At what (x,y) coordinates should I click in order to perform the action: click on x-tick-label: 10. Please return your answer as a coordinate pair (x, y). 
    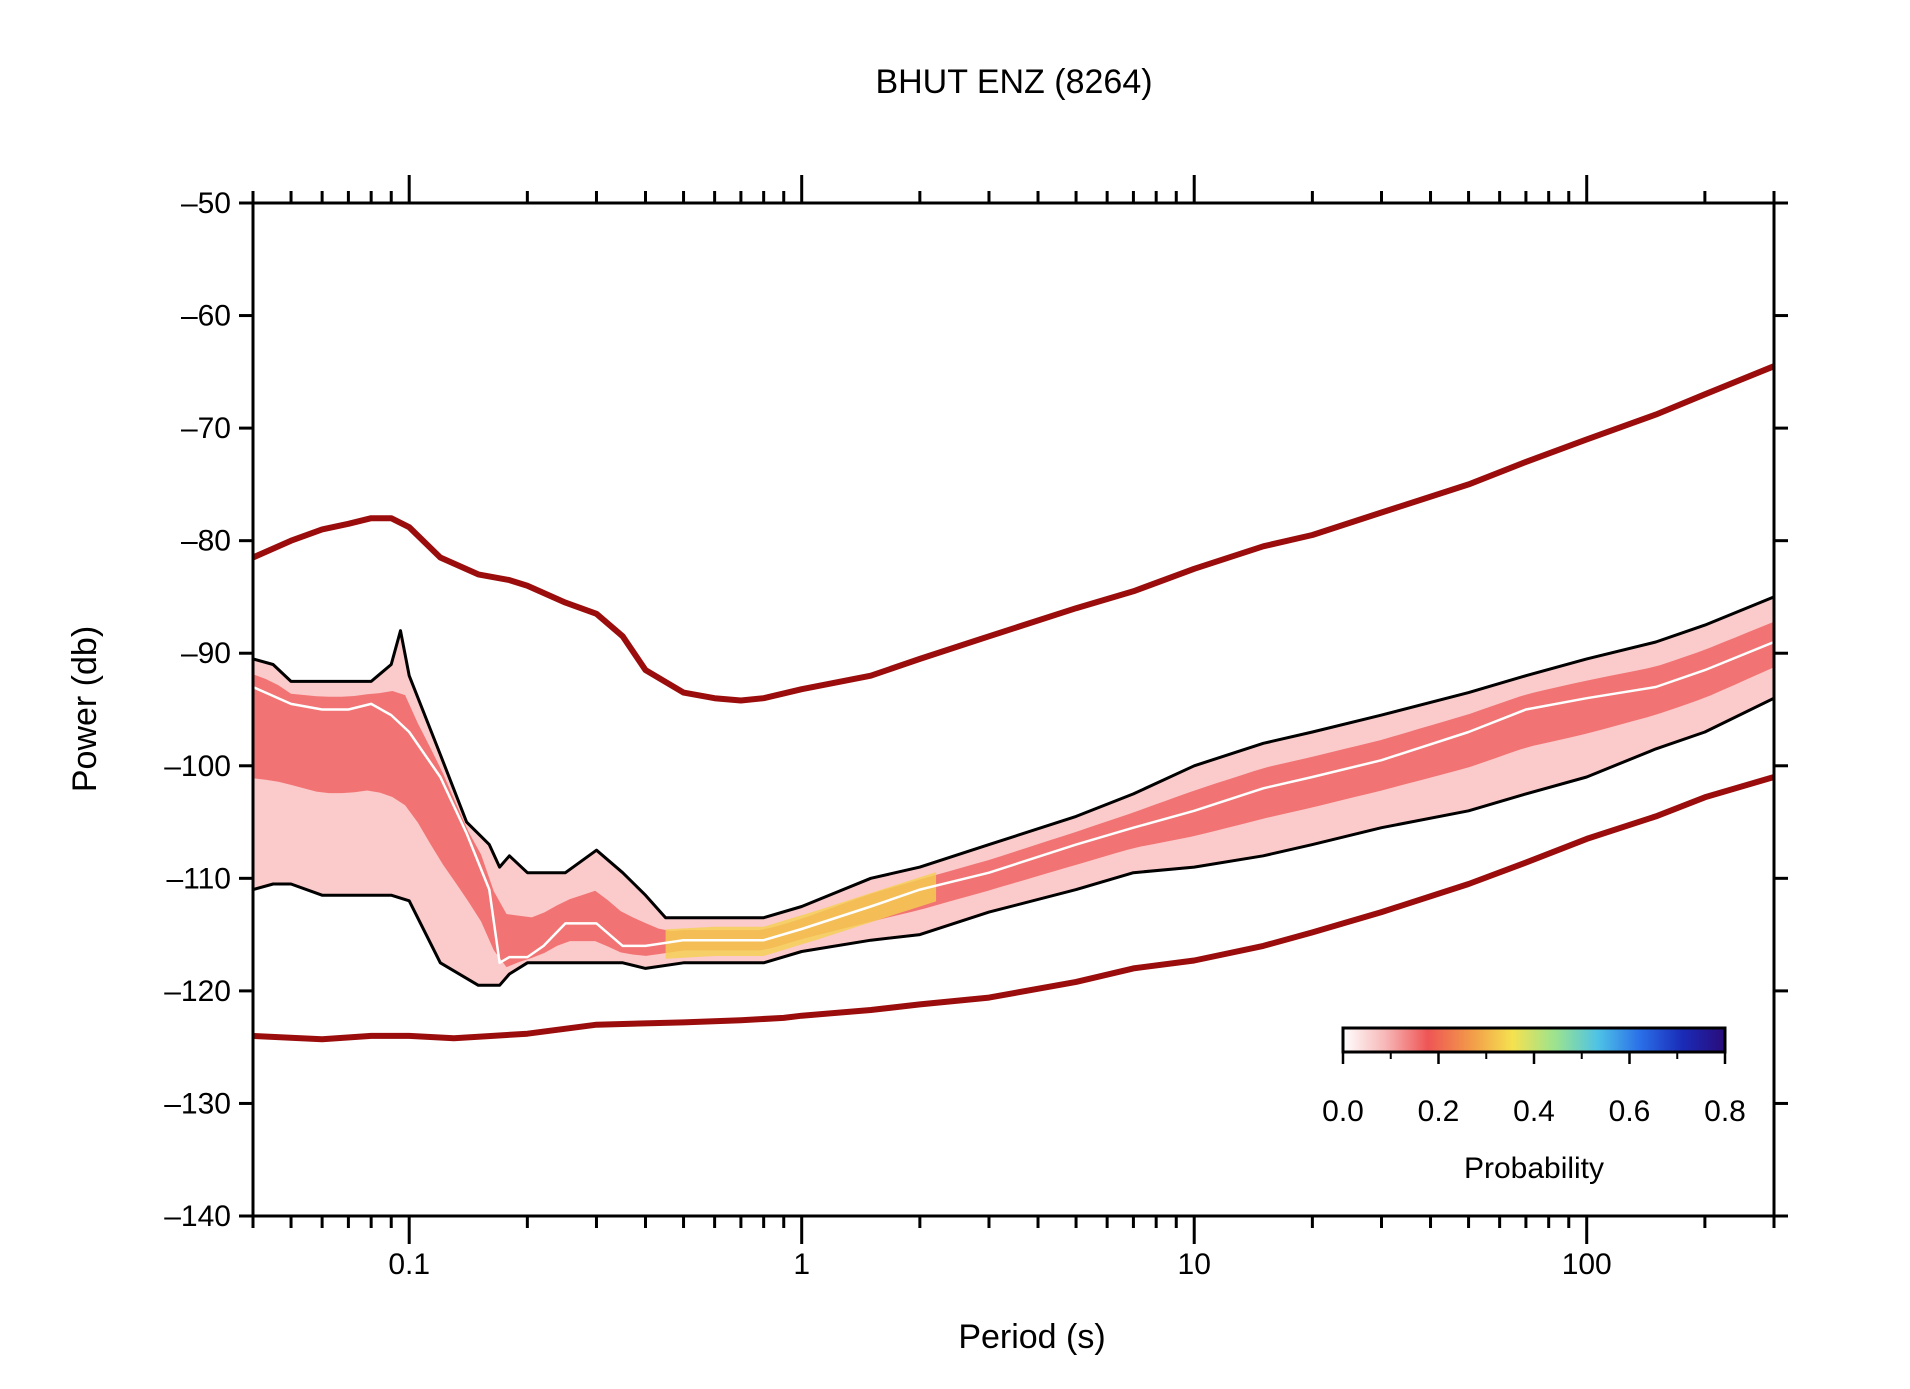
    Looking at the image, I should click on (1194, 1264).